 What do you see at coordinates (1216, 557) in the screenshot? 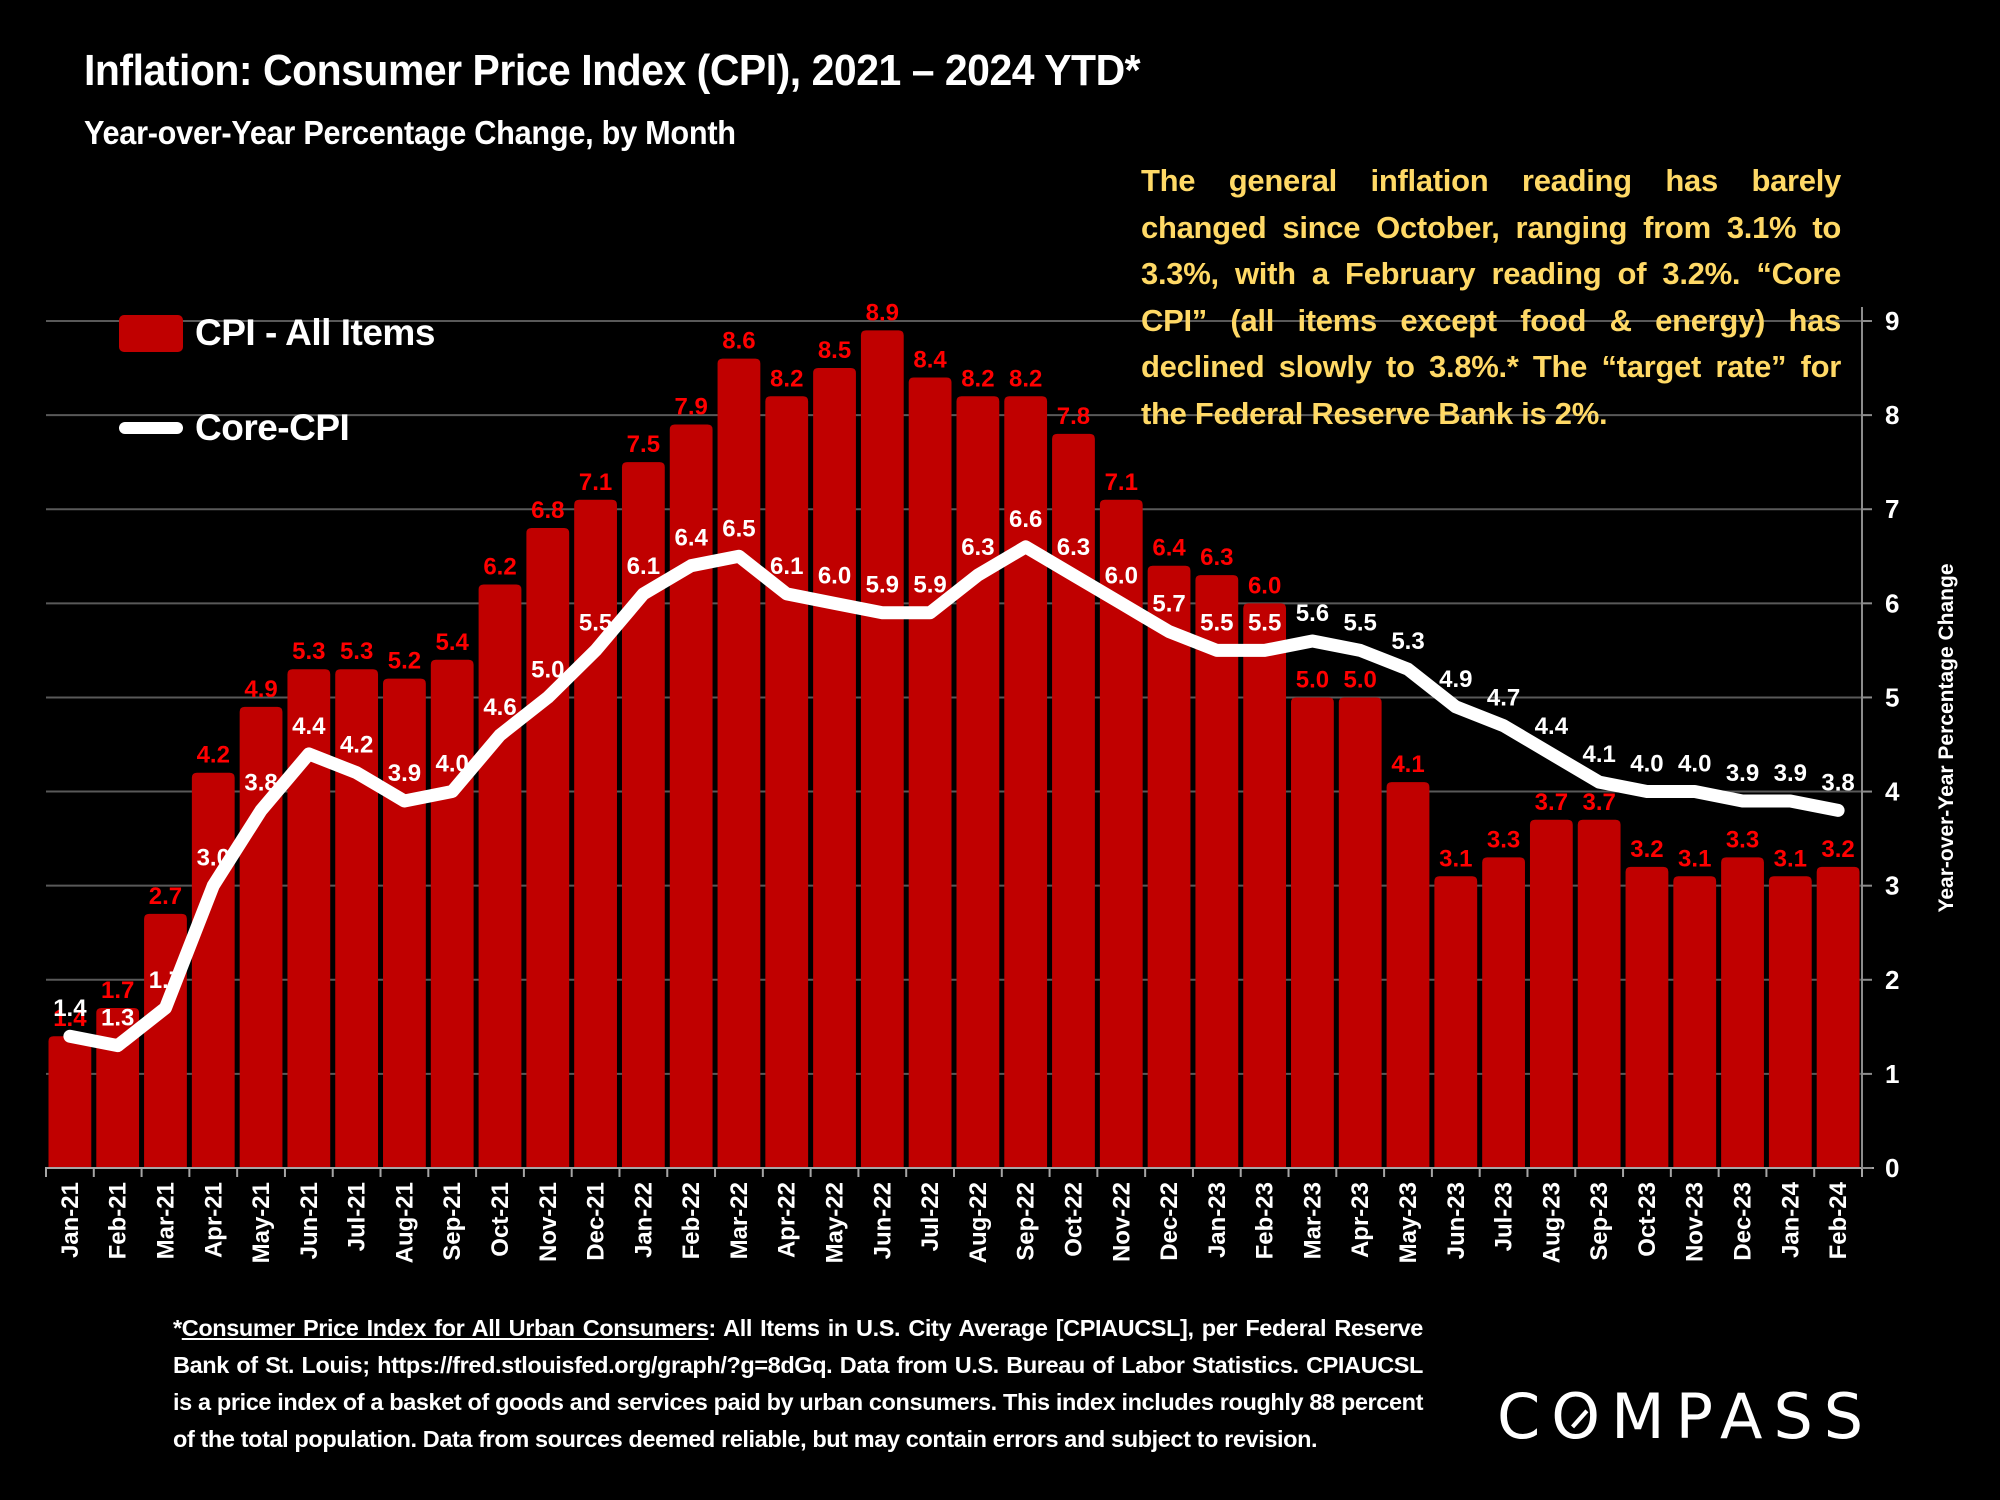
I see `bar-data-label: 6.3` at bounding box center [1216, 557].